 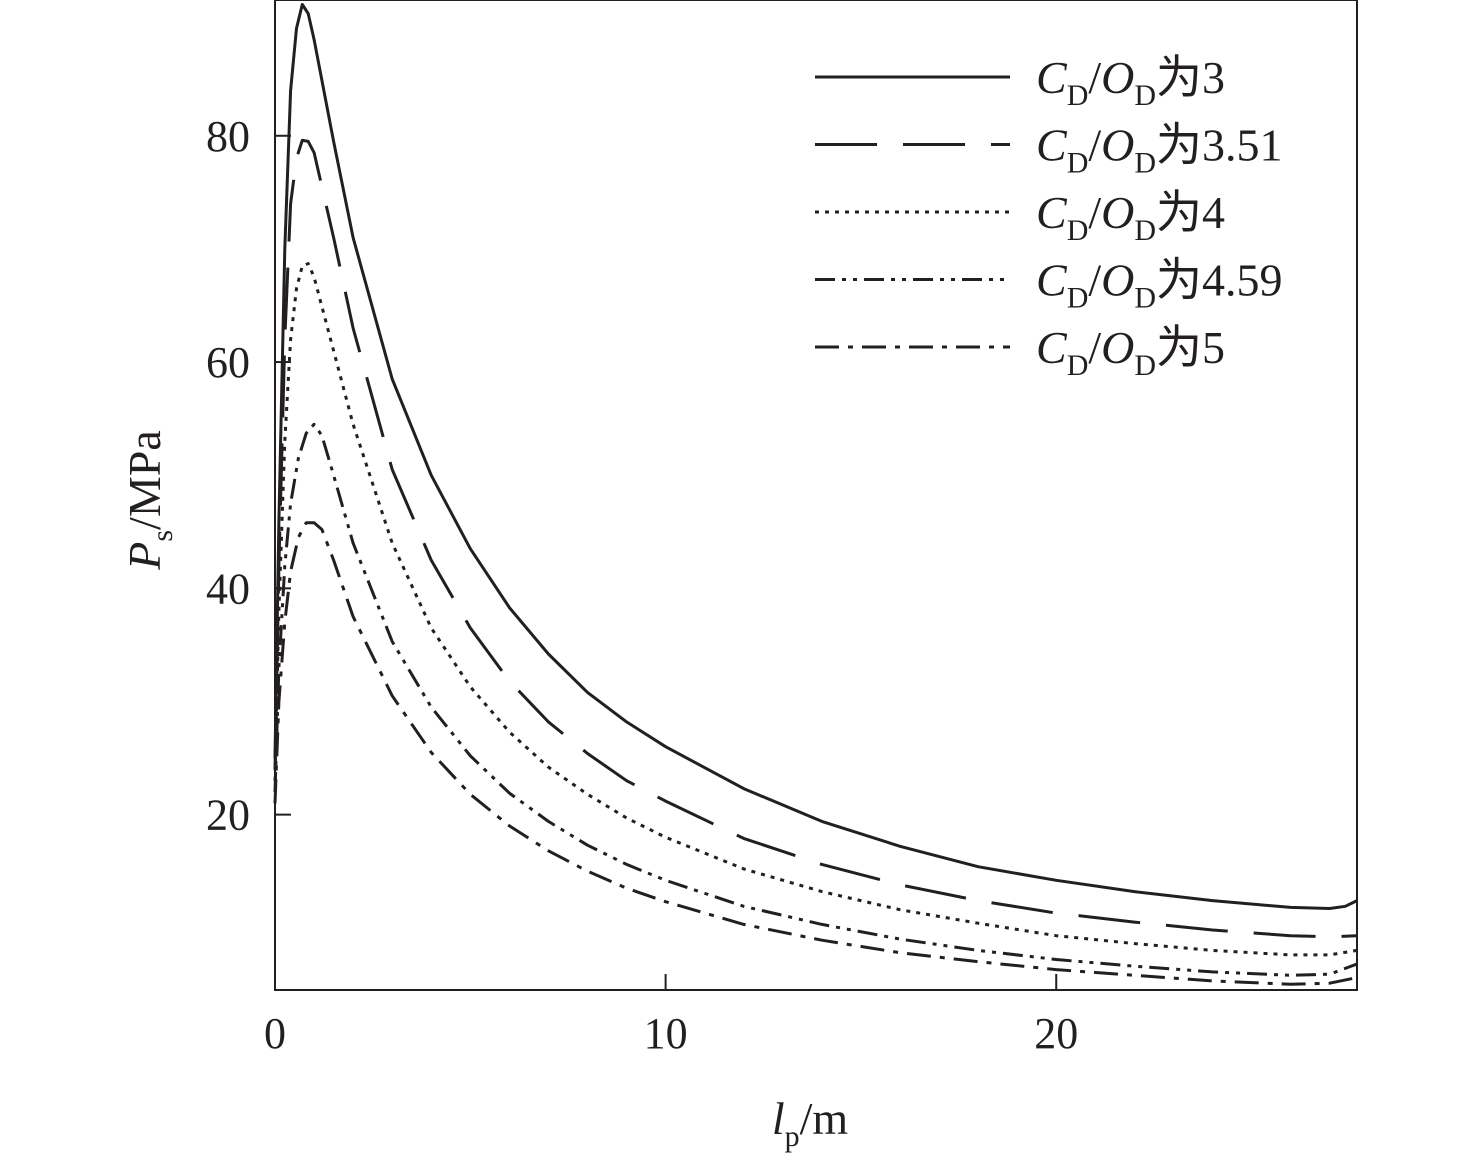 What do you see at coordinates (162, 536) in the screenshot?
I see `y-axis-title-sub: s` at bounding box center [162, 536].